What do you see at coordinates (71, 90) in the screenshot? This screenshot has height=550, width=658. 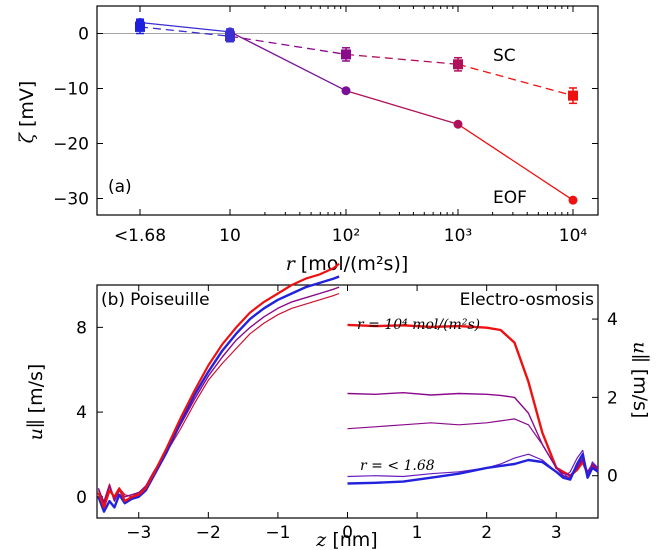 I see `y-tick-label-a: −10` at bounding box center [71, 90].